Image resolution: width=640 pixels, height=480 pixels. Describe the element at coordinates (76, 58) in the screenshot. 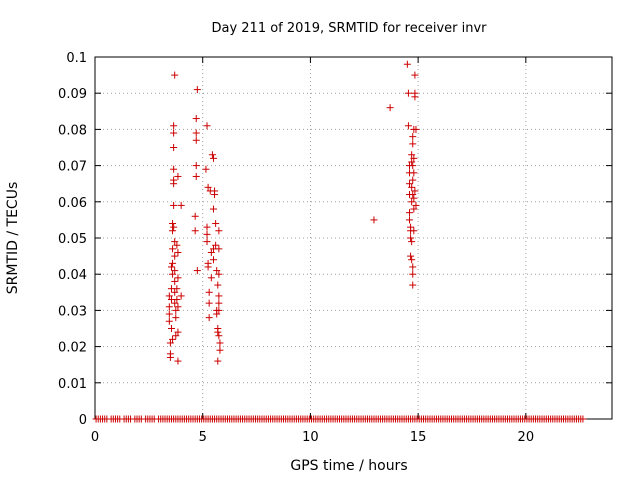

I see `y-tick-label: 0.1` at that location.